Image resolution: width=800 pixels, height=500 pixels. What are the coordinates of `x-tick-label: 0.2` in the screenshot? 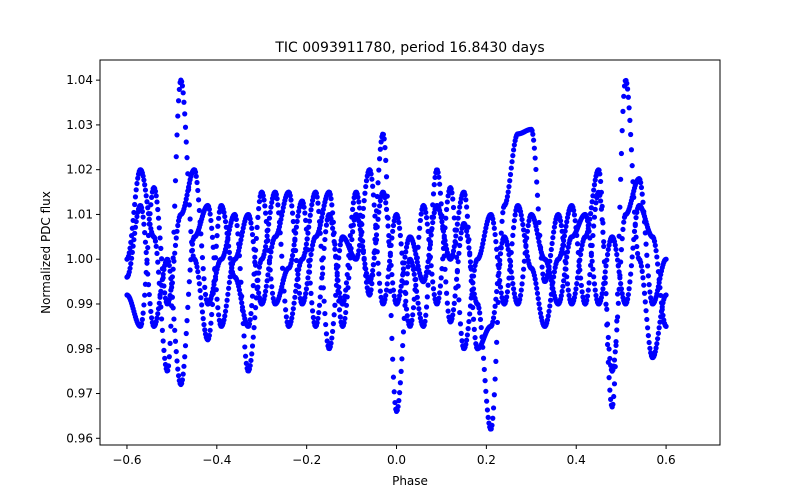 It's located at (486, 460).